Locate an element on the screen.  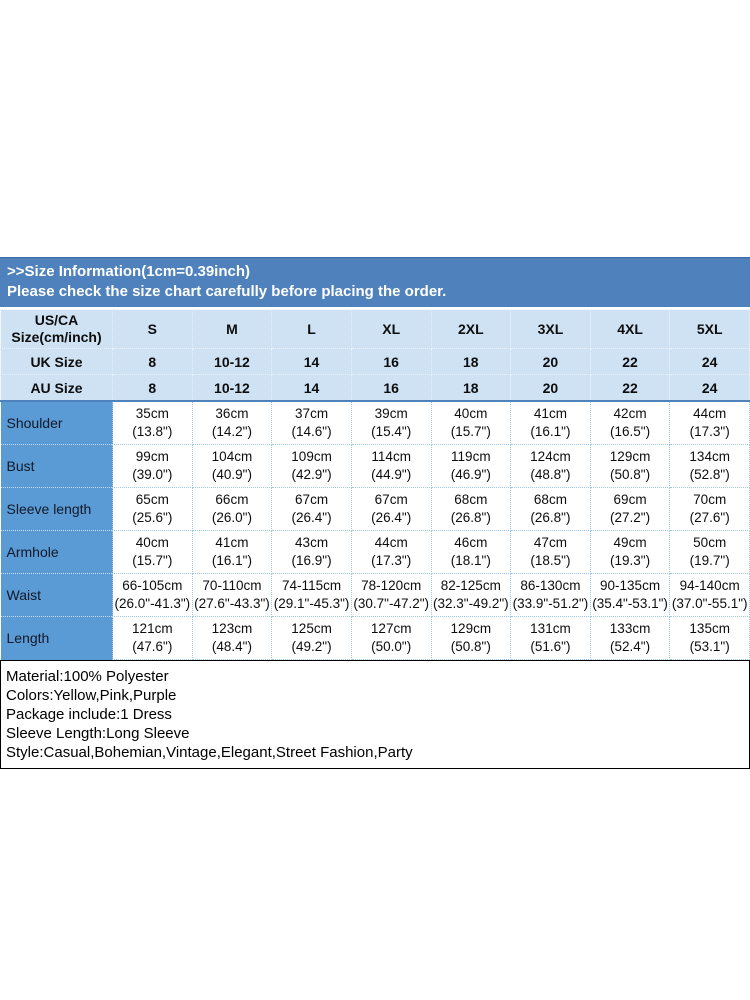
measurement-cell: 50cm (19.7") is located at coordinates (709, 552).